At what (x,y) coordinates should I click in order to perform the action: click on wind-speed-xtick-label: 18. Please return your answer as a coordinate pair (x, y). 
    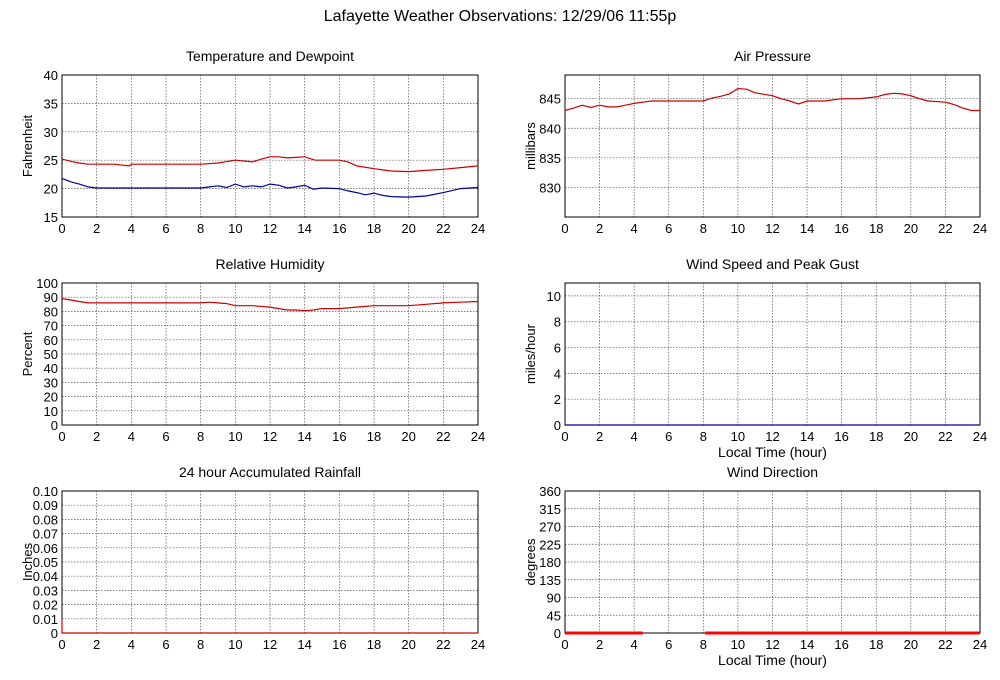
    Looking at the image, I should click on (876, 436).